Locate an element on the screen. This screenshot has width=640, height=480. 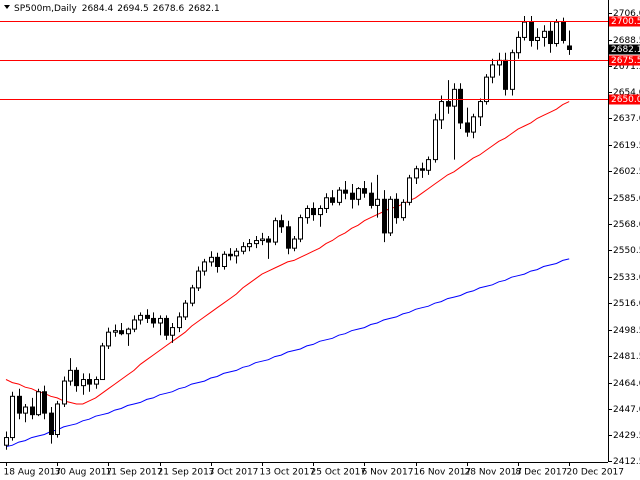
x-tick-label: 30 Aug 2017 is located at coordinates (84, 473).